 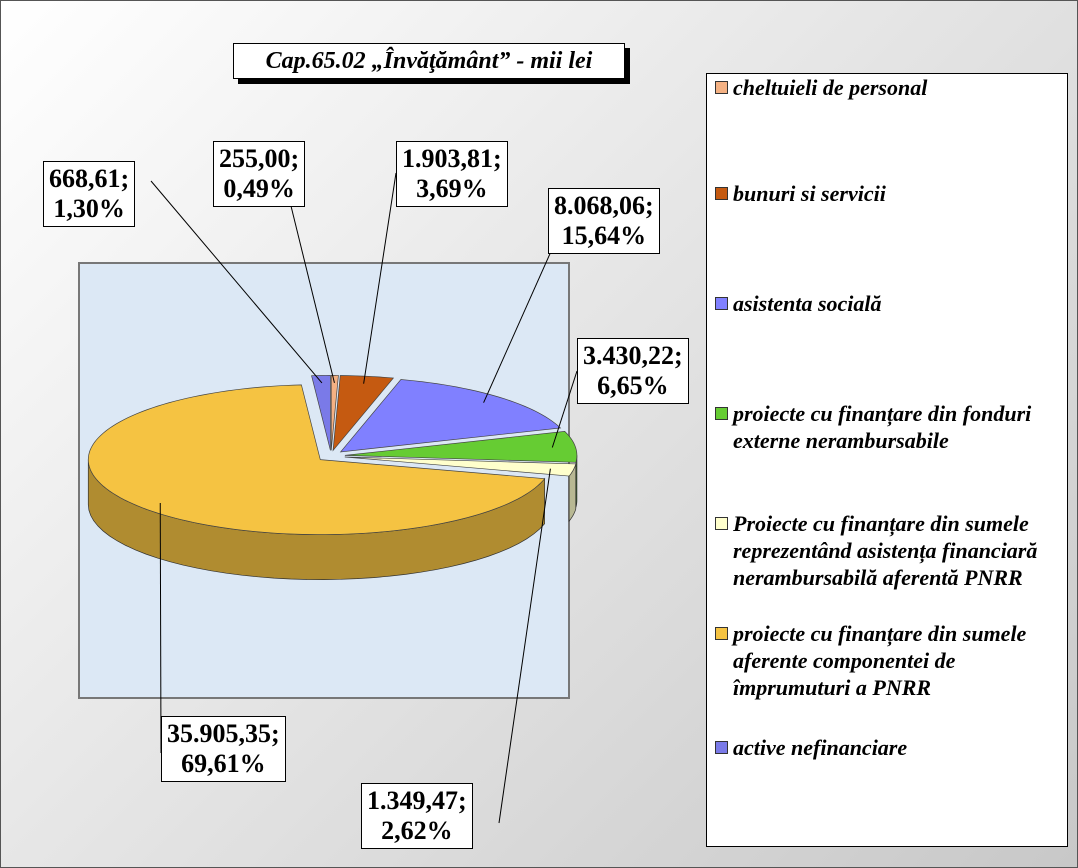 I want to click on legend-label: bunuri si servicii, so click(x=809, y=193).